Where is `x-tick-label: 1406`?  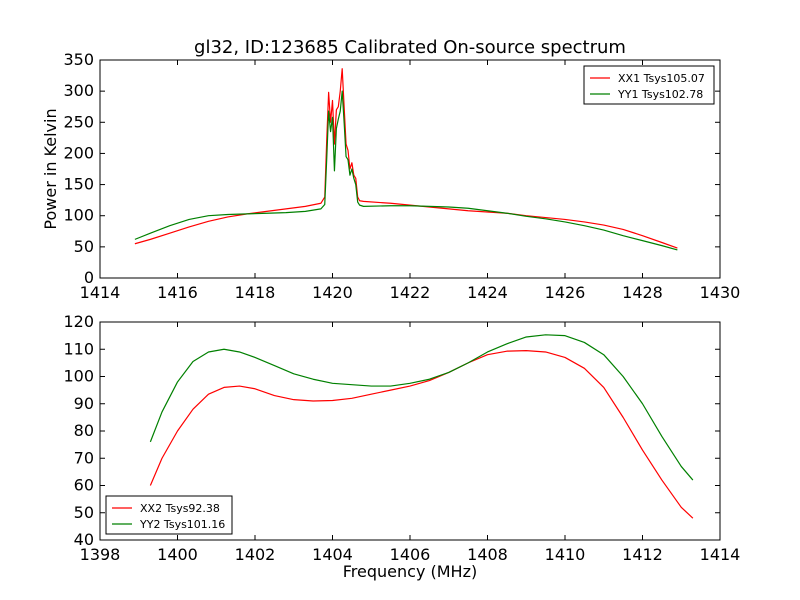 x-tick-label: 1406 is located at coordinates (410, 554).